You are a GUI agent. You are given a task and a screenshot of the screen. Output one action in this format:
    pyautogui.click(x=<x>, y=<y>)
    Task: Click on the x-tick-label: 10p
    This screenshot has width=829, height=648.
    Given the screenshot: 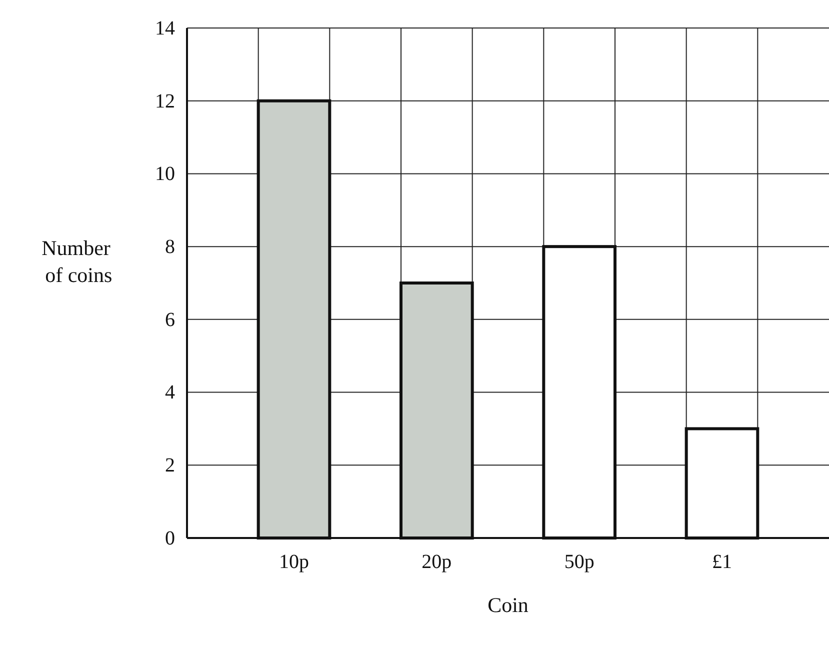 What is the action you would take?
    pyautogui.click(x=294, y=562)
    